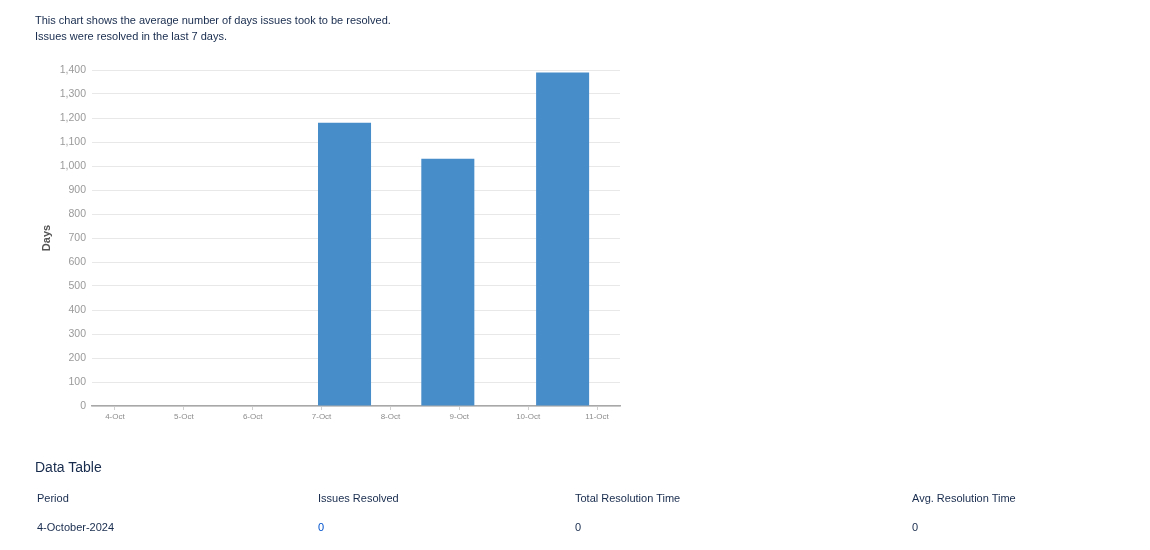  I want to click on y-tick-label: 500, so click(77, 284).